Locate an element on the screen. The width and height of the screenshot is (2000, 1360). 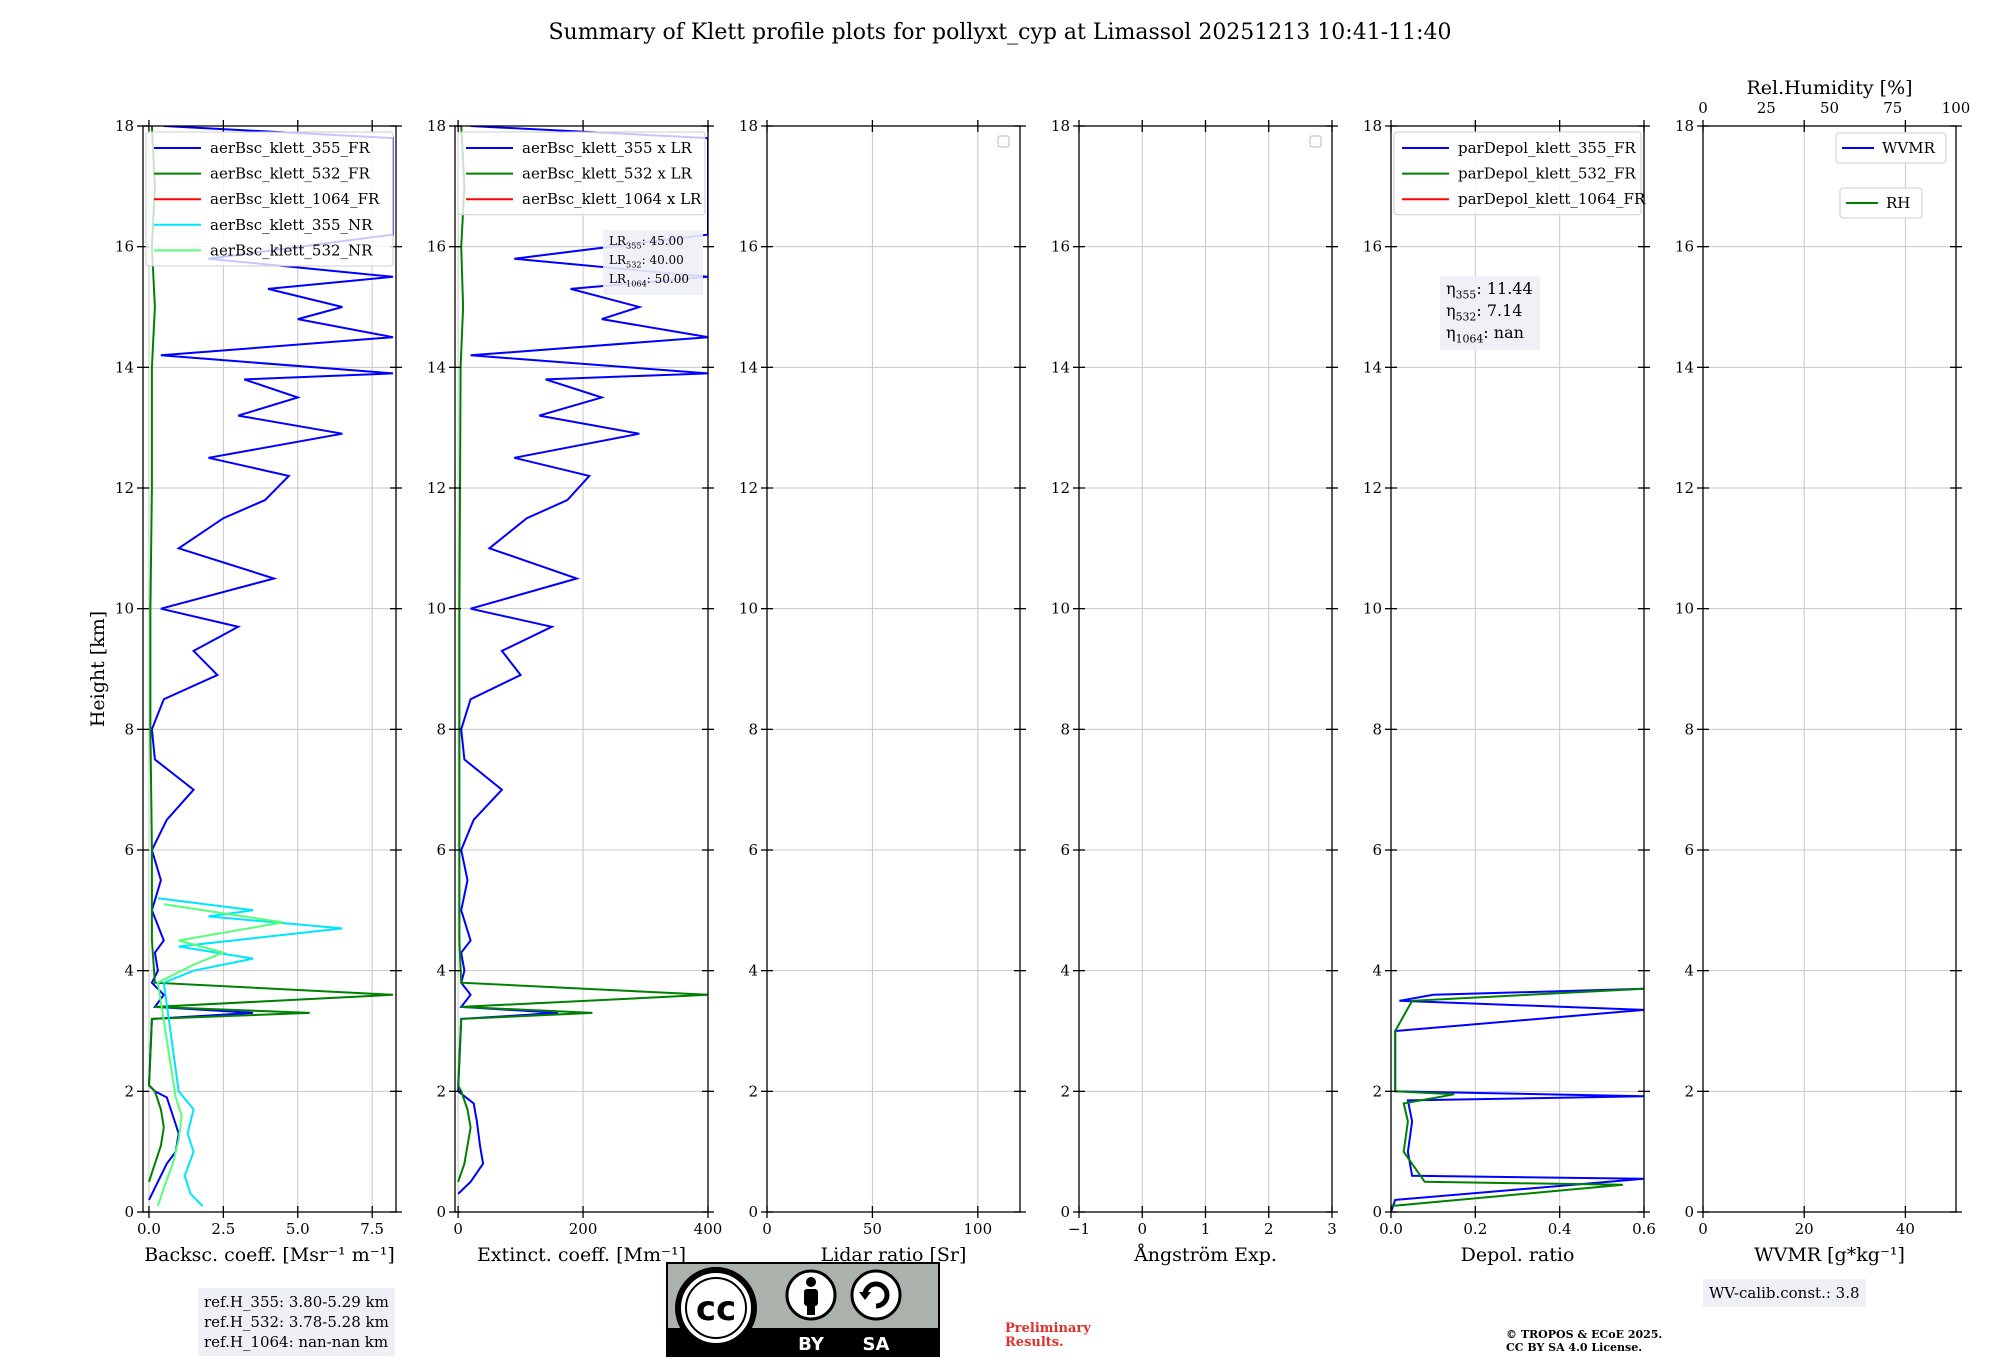
x-tick-label: 0.4 is located at coordinates (1560, 1229).